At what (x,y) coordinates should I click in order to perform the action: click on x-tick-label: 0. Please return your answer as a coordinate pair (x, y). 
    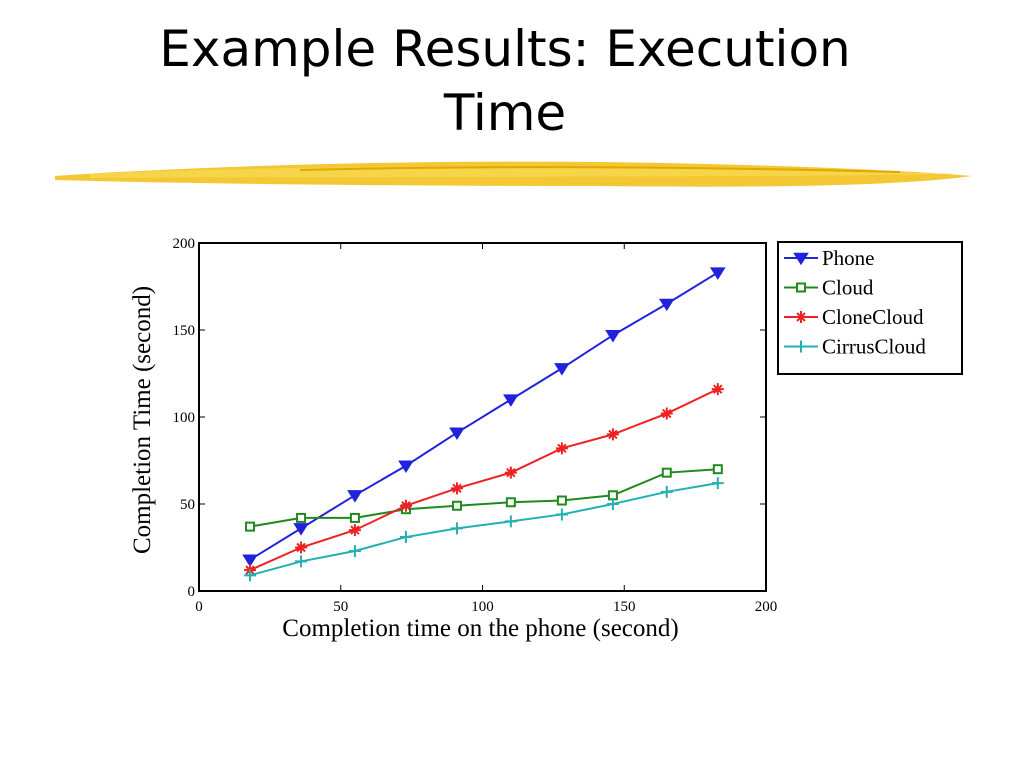
    Looking at the image, I should click on (199, 607).